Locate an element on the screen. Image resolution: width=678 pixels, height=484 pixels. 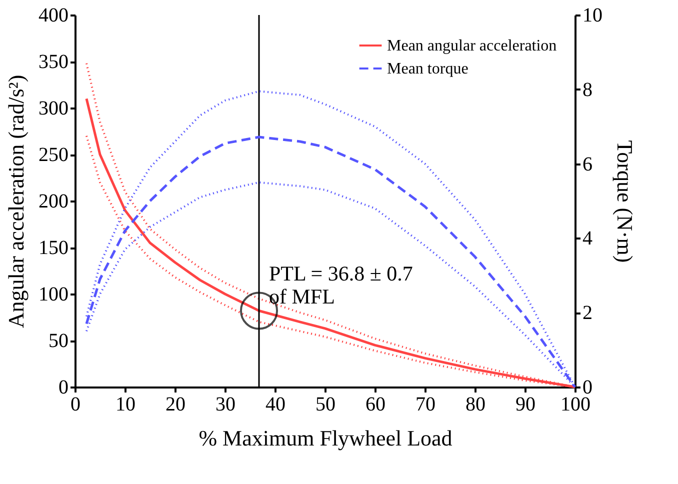
y-tick-label: 350 is located at coordinates (53, 62).